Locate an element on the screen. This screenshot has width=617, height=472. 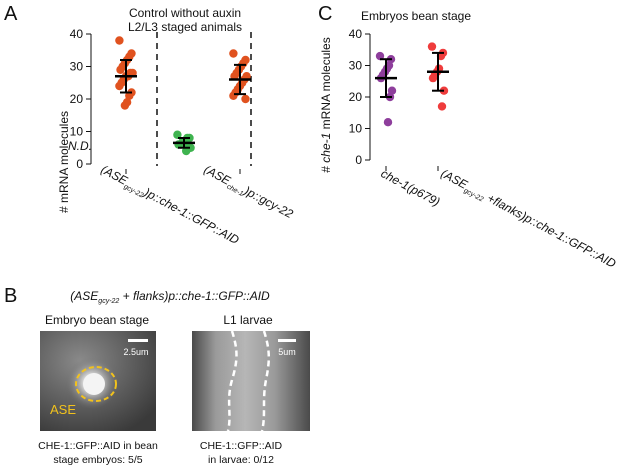
panel-b-right-title: L1 larvae is located at coordinates (248, 320).